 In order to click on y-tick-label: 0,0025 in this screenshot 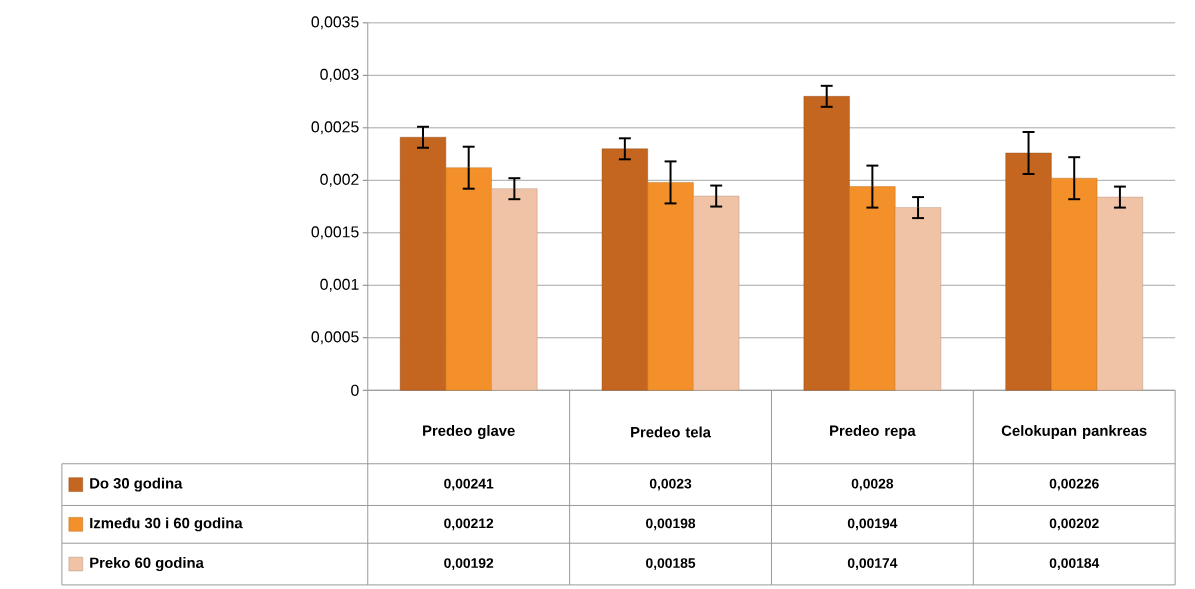, I will do `click(335, 128)`.